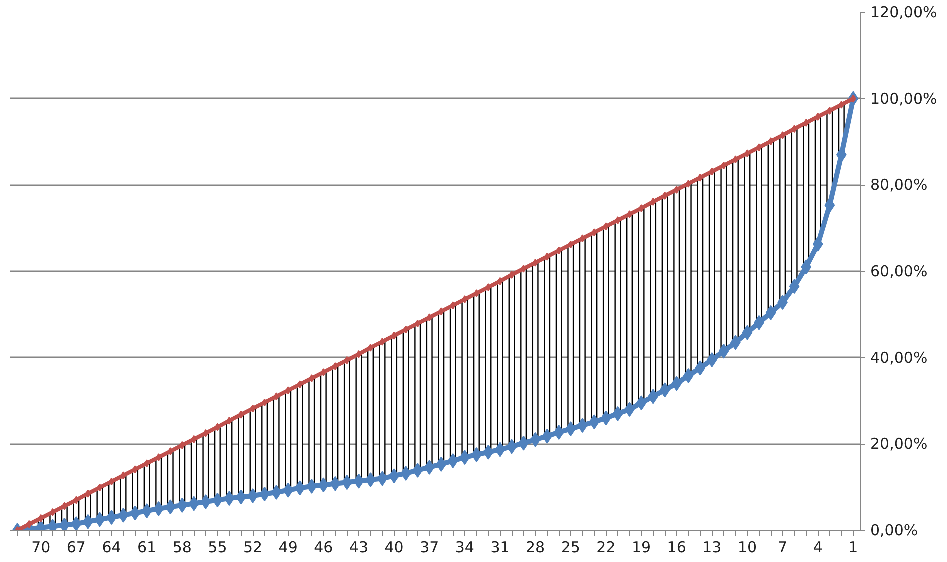 This screenshot has width=947, height=562. What do you see at coordinates (853, 547) in the screenshot?
I see `x-tick-label: 1` at bounding box center [853, 547].